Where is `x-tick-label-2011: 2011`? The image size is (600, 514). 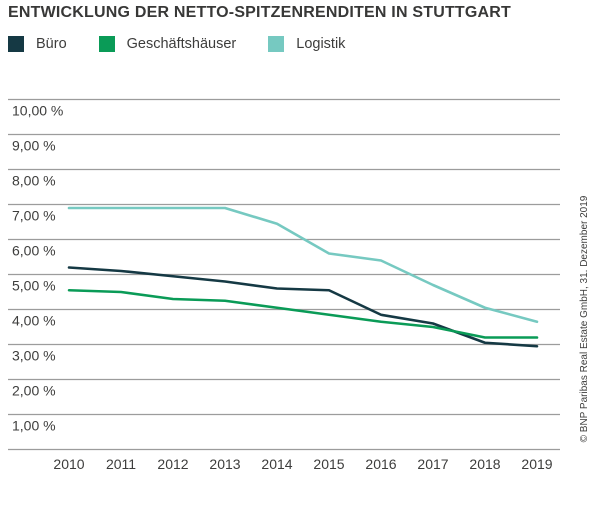
x-tick-label-2011: 2011 is located at coordinates (121, 464).